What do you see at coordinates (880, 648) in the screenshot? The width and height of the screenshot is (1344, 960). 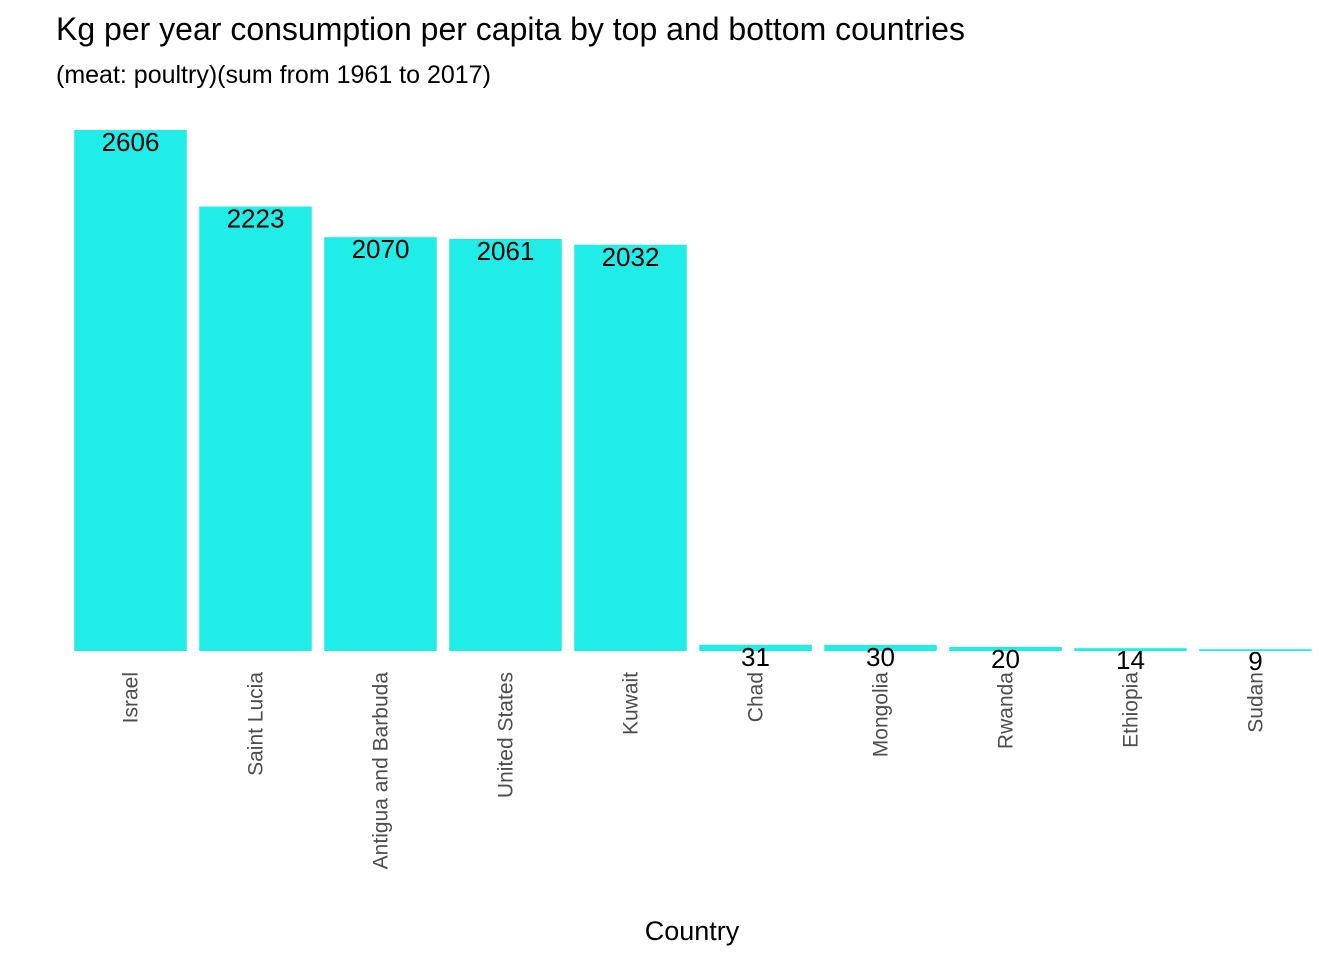 I see `bar-mongolia` at bounding box center [880, 648].